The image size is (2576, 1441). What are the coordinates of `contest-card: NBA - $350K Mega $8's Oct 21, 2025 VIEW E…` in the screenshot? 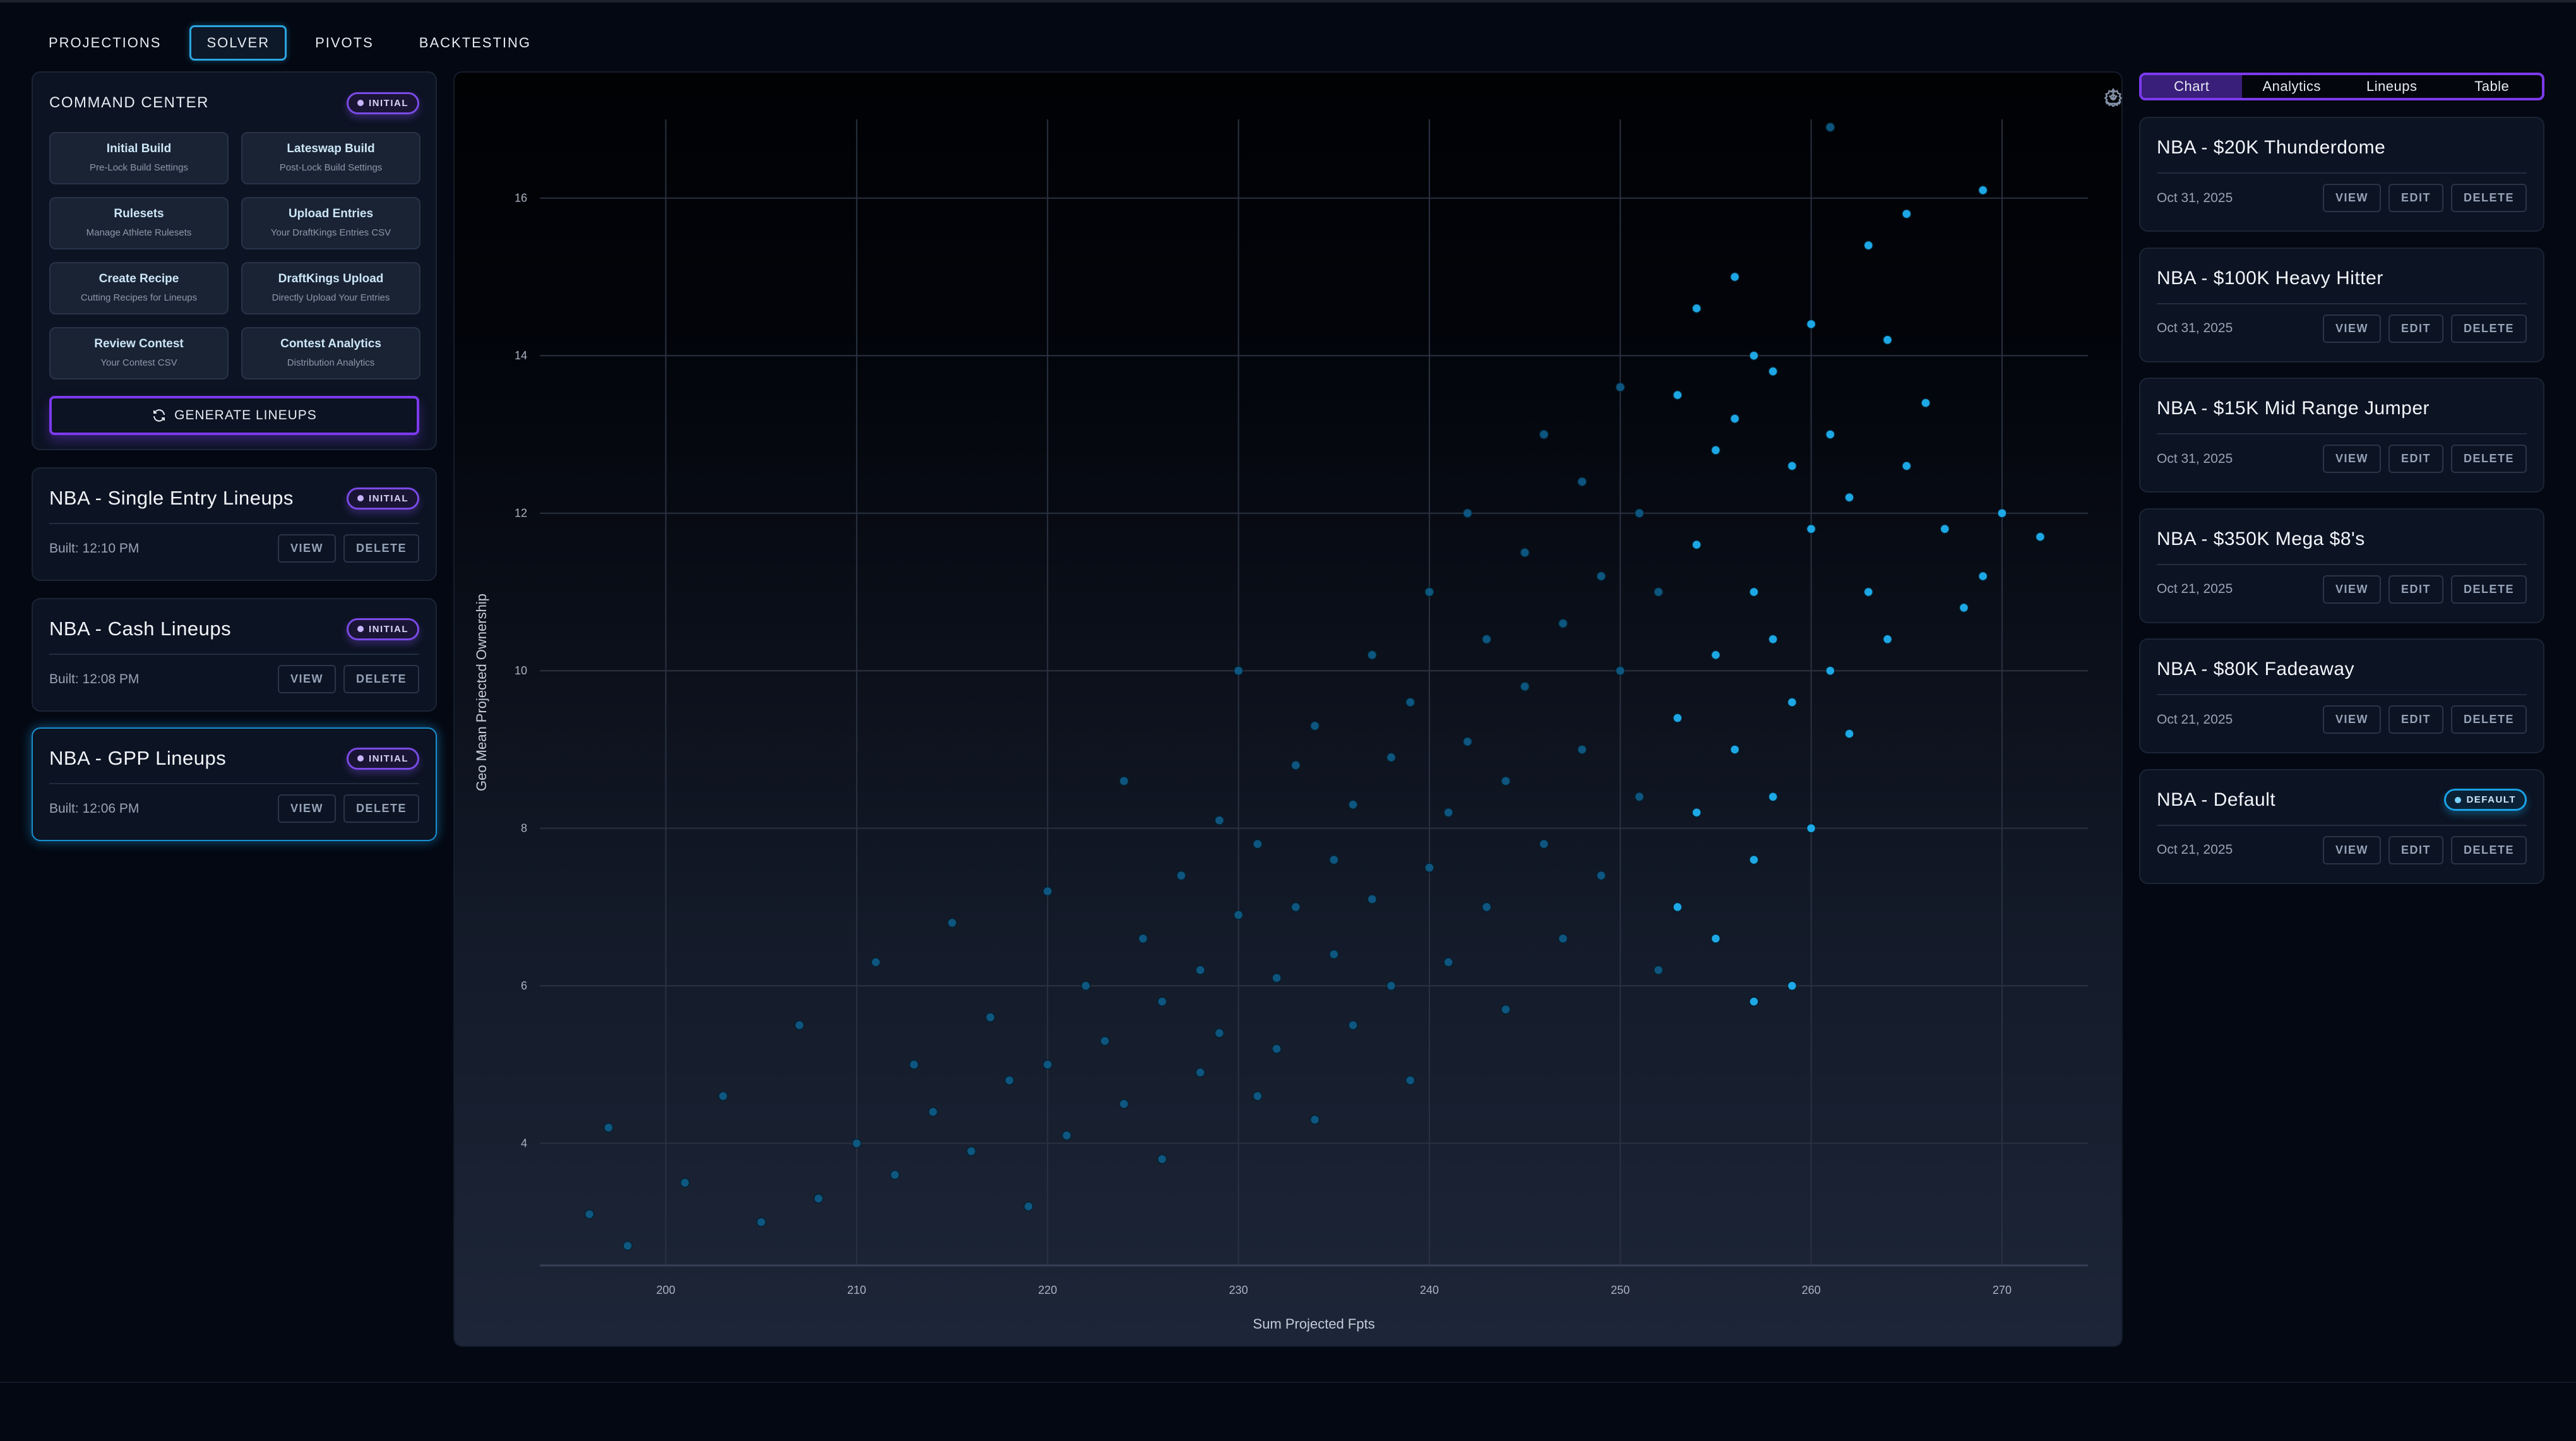 It's located at (2341, 565).